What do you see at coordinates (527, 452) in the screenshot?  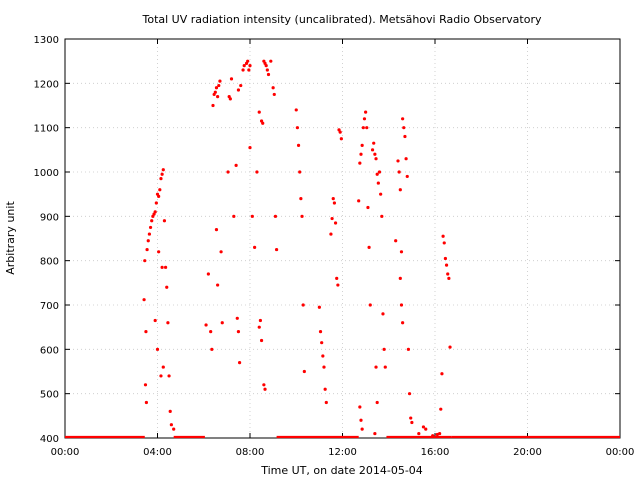 I see `x-tick-label: 20:00` at bounding box center [527, 452].